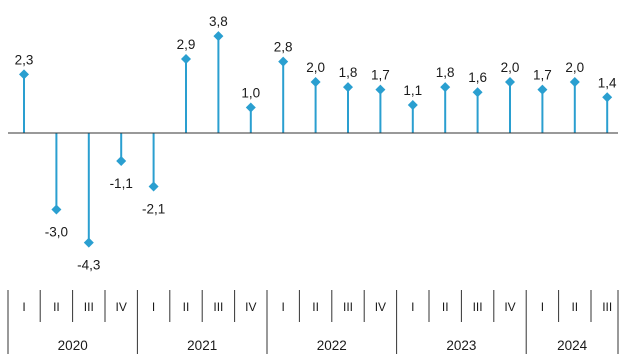 The height and width of the screenshot is (354, 625). What do you see at coordinates (23, 307) in the screenshot?
I see `quarter-label-0: I` at bounding box center [23, 307].